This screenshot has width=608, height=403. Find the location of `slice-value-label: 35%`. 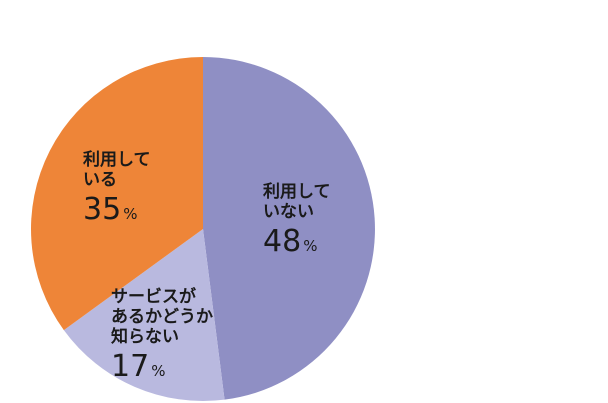

slice-value-label: 35% is located at coordinates (110, 209).